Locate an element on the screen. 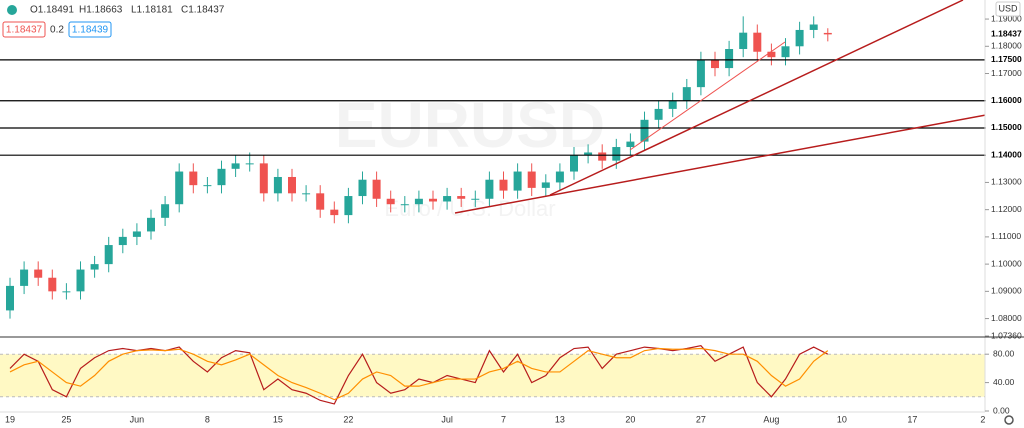 This screenshot has width=1024, height=428. x-tick-label: 22 is located at coordinates (348, 419).